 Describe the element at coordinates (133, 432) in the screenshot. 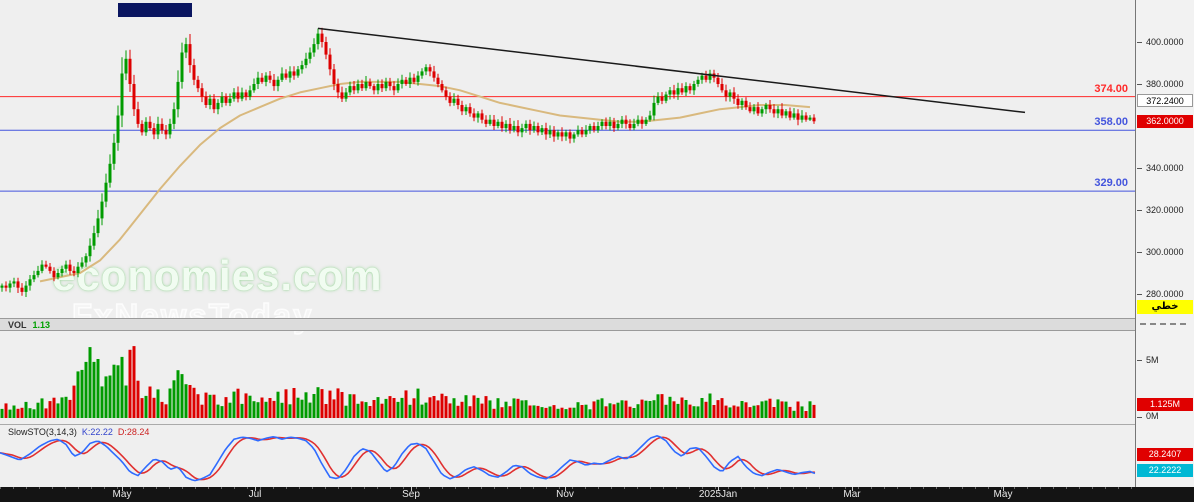

I see `sto-d-value: D:28.24` at that location.